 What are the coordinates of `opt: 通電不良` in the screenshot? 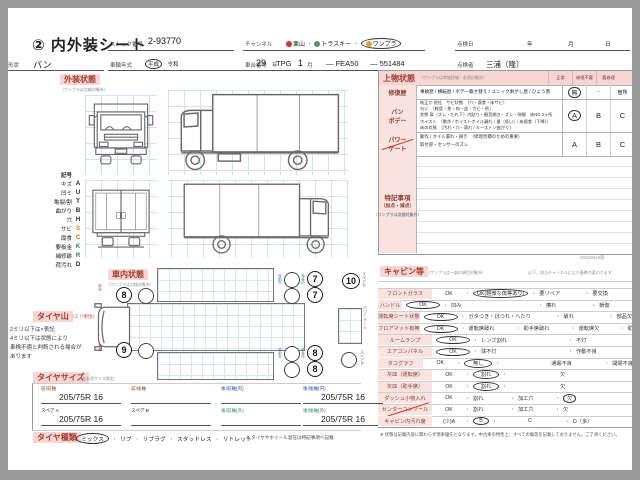 It's located at (561, 363).